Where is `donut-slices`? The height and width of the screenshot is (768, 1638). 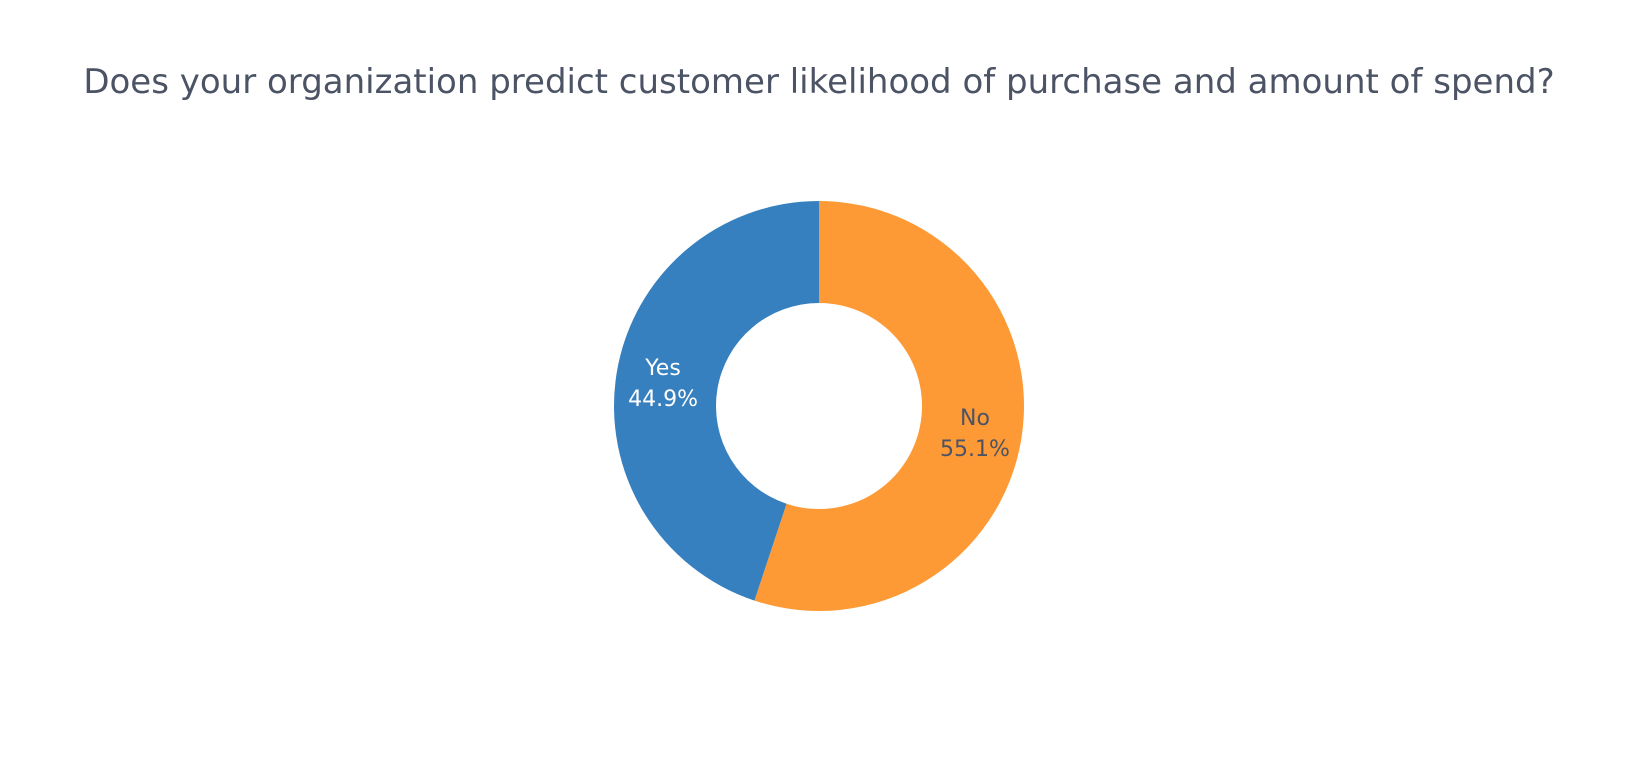
donut-slices is located at coordinates (819, 406).